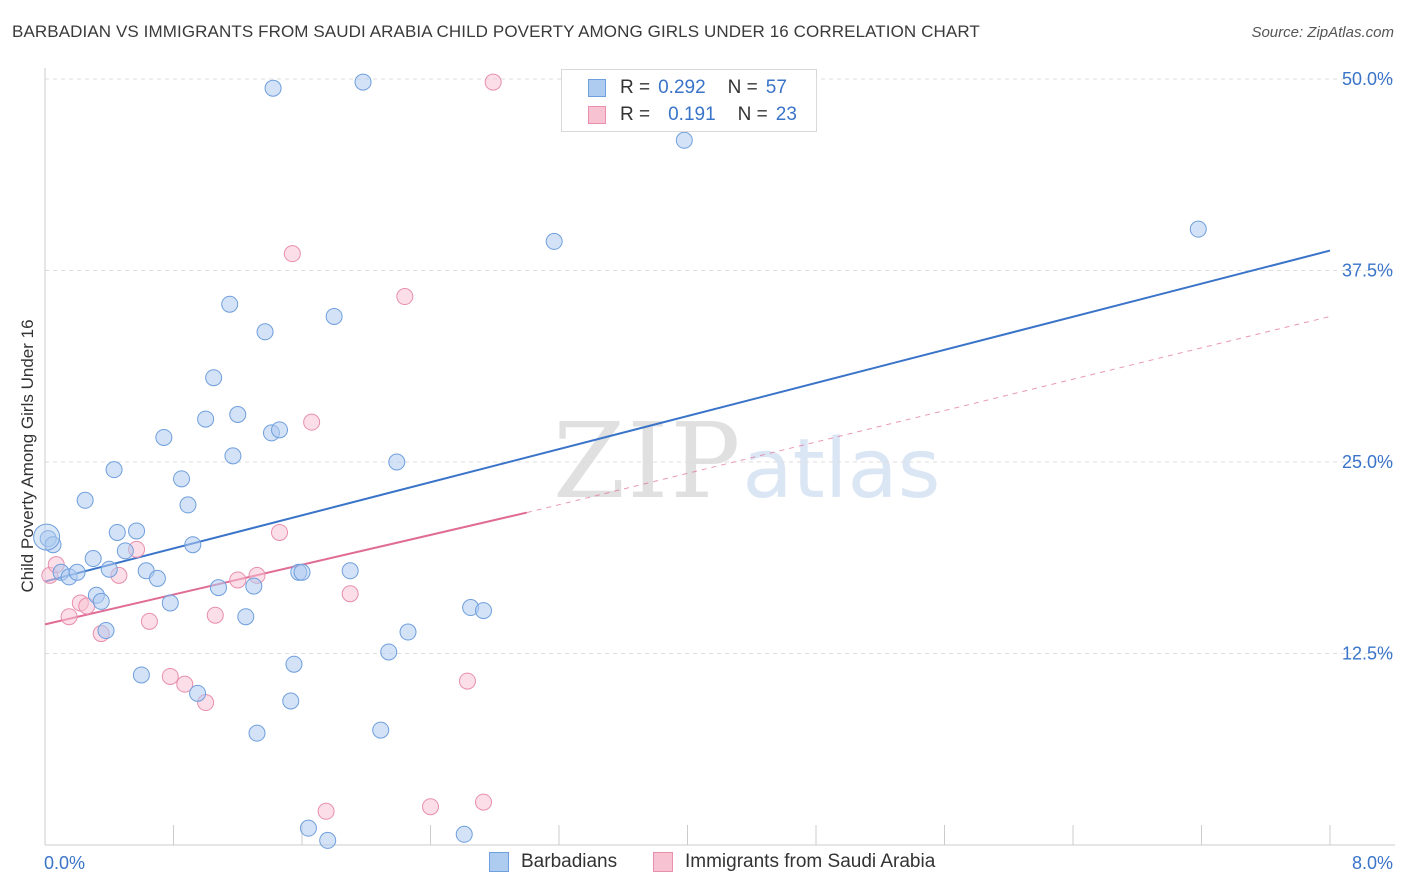 The image size is (1406, 892). Describe the element at coordinates (597, 88) in the screenshot. I see `legend-swatch-blue` at that location.